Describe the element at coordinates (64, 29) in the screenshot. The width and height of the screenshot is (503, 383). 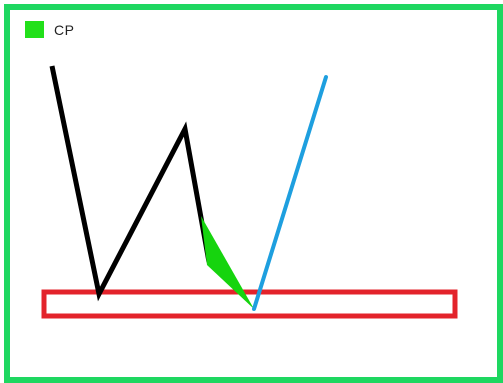
I see `legend-label: CP` at that location.